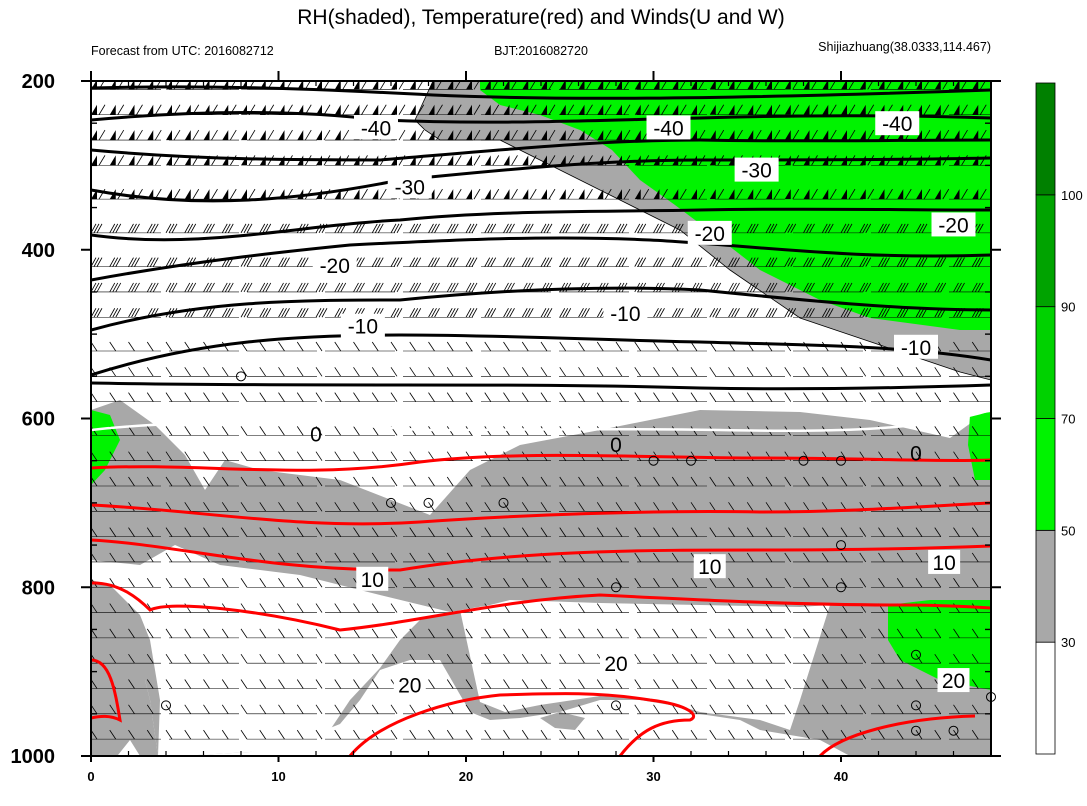 The width and height of the screenshot is (1087, 806). I want to click on colorbar-label: 30, so click(1068, 642).